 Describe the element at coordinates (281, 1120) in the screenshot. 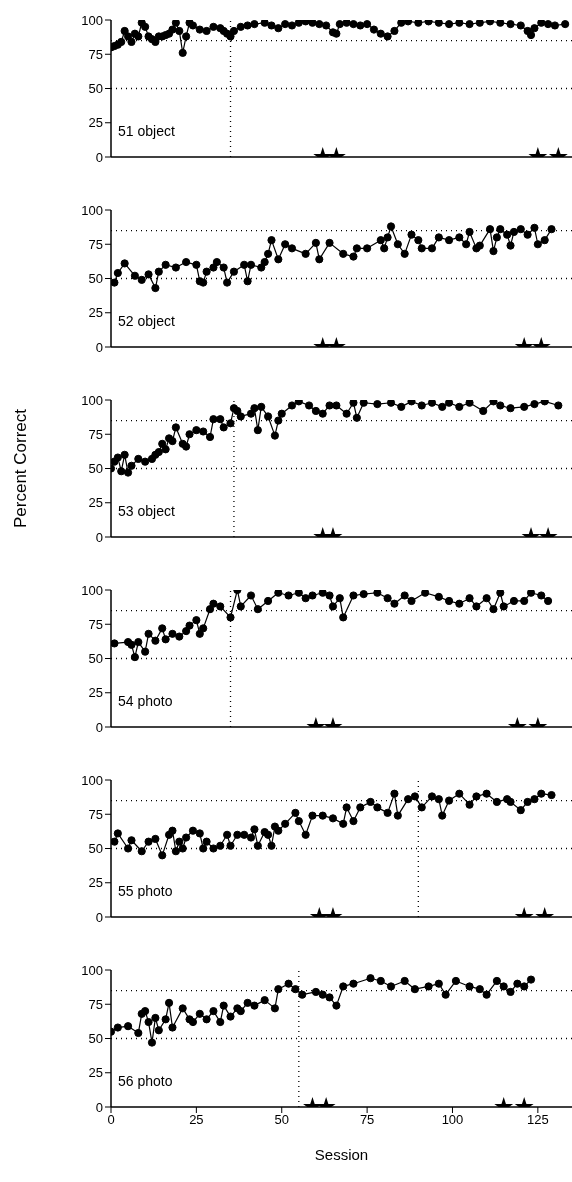

I see `x-tick-label: 50` at that location.